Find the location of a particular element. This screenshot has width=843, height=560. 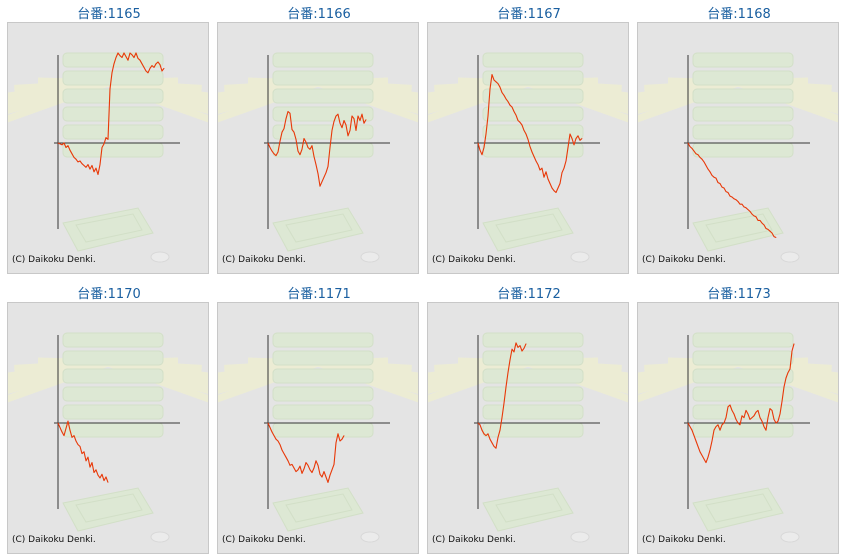

chart-panel: 台番:1171 (C) Daikoku Denki. is located at coordinates (319, 420).